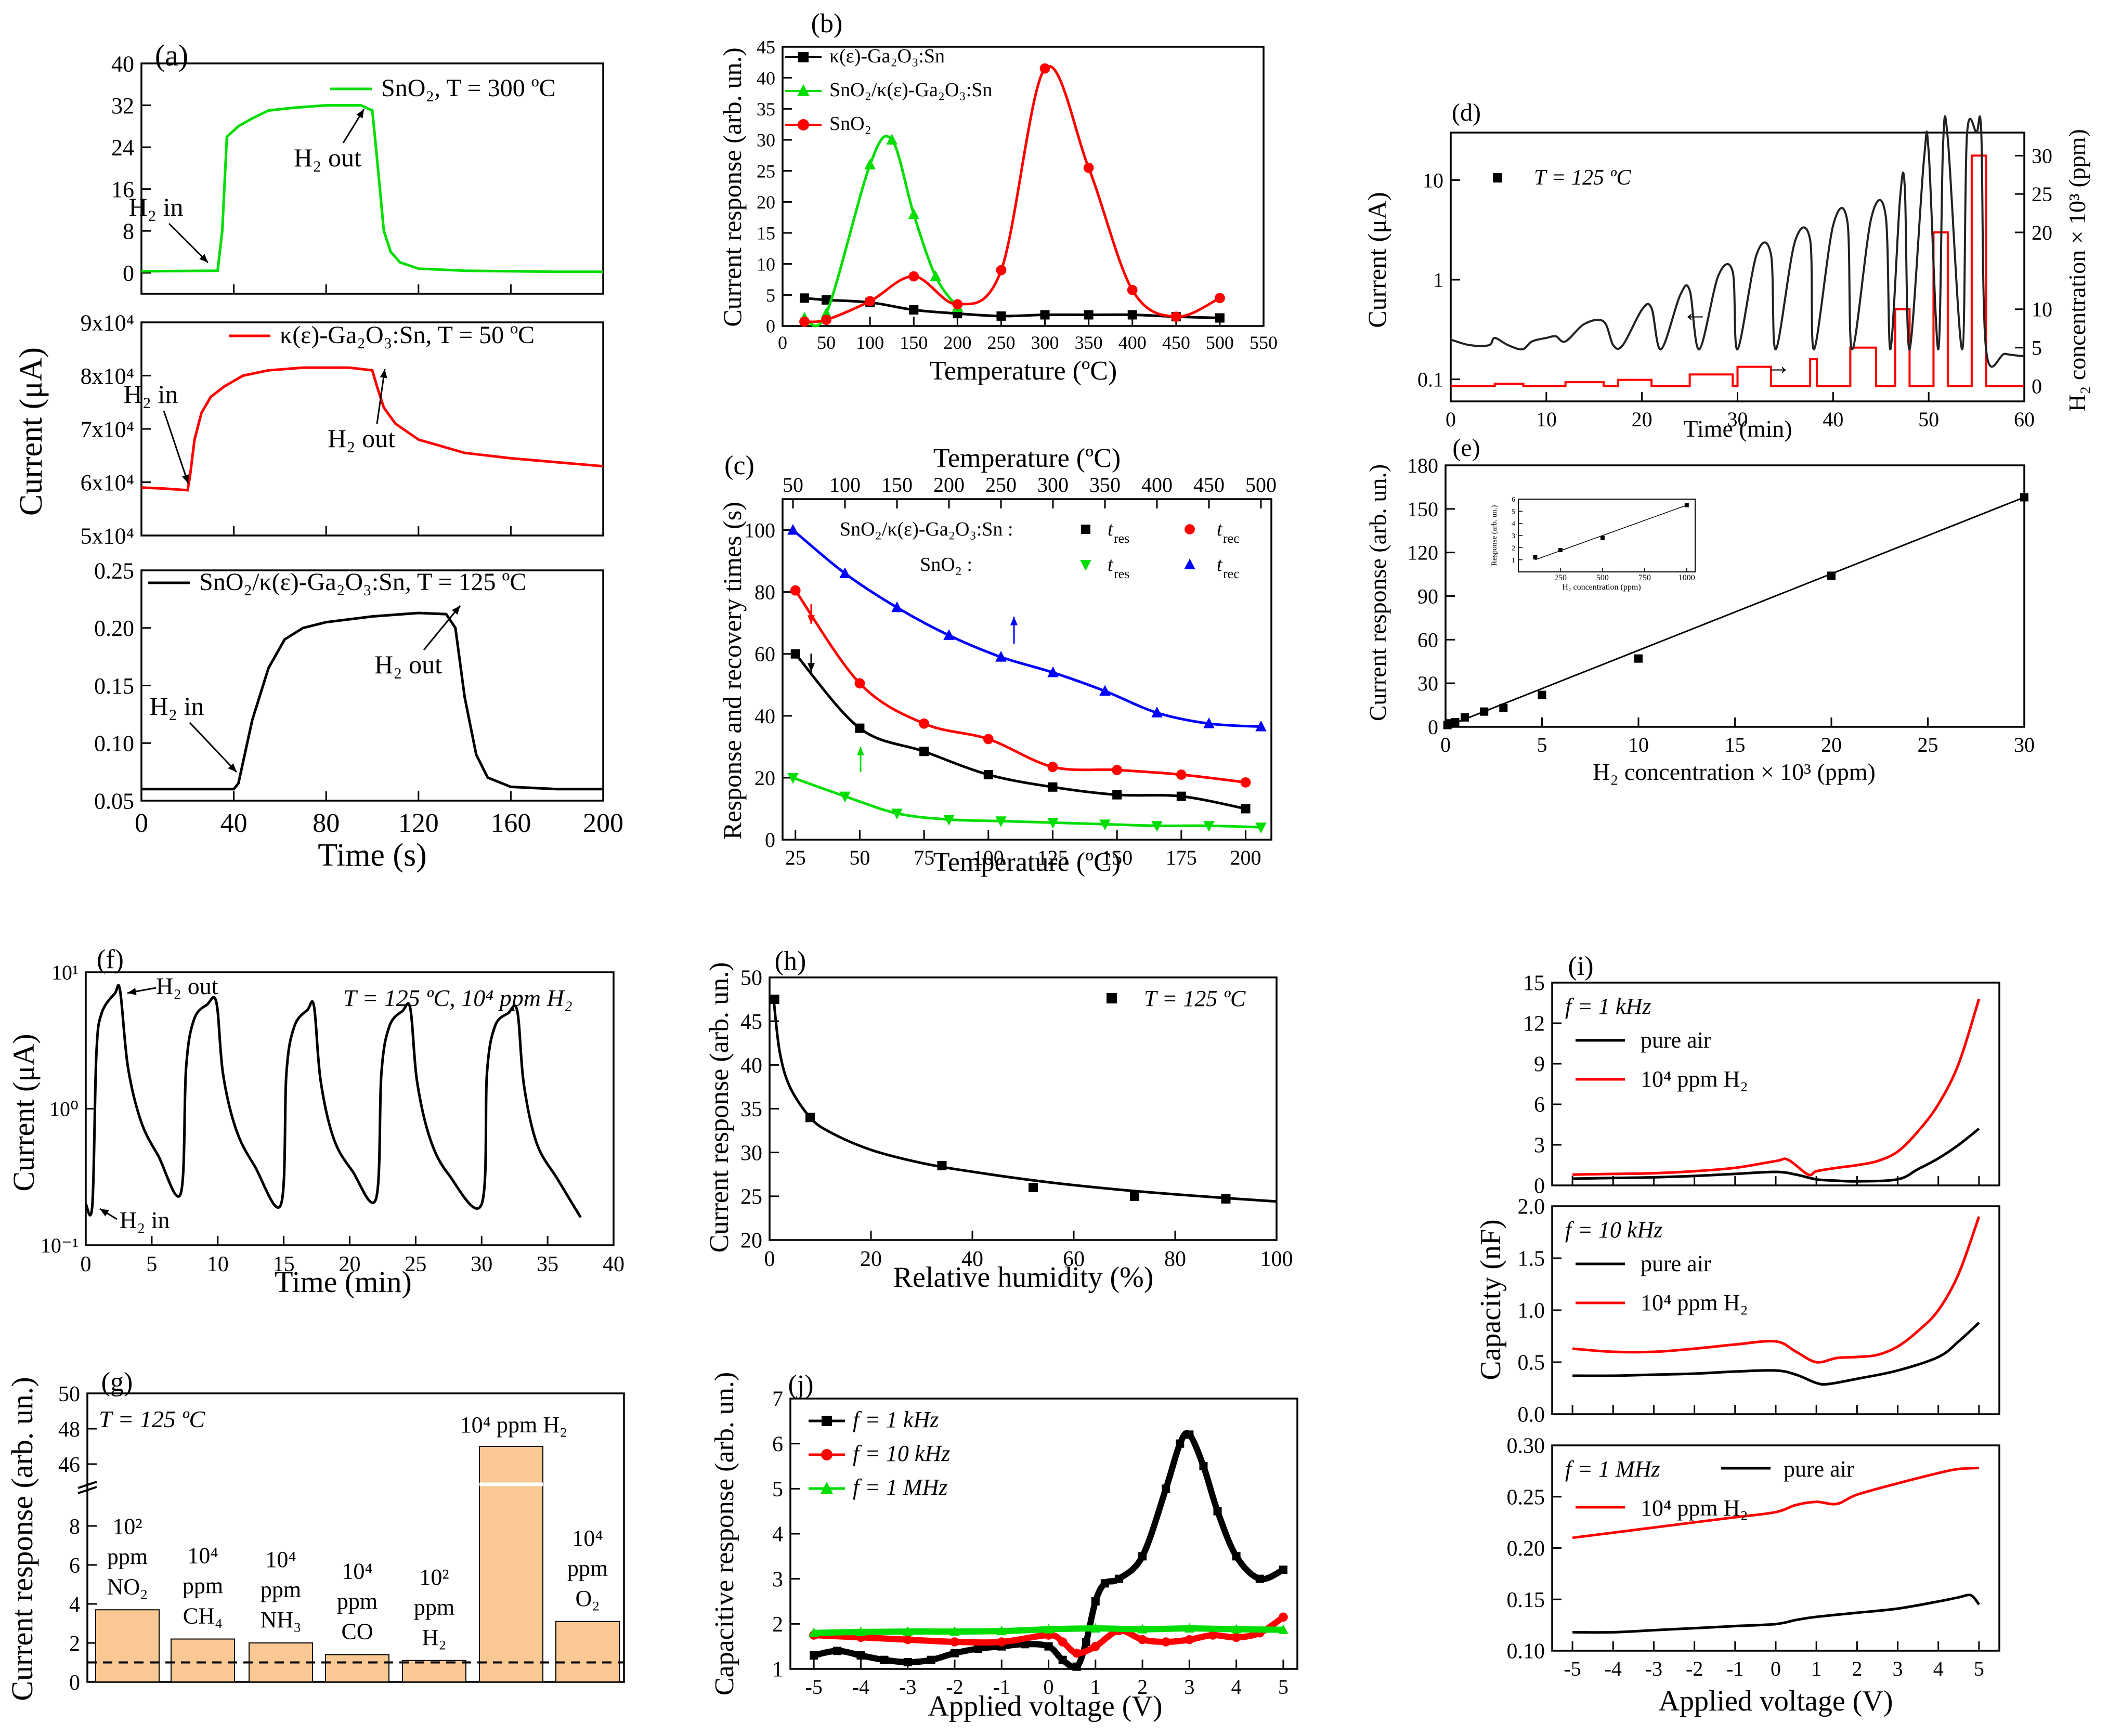 Image resolution: width=2108 pixels, height=1736 pixels. What do you see at coordinates (350, 1264) in the screenshot?
I see `x-tick-label: 20` at bounding box center [350, 1264].